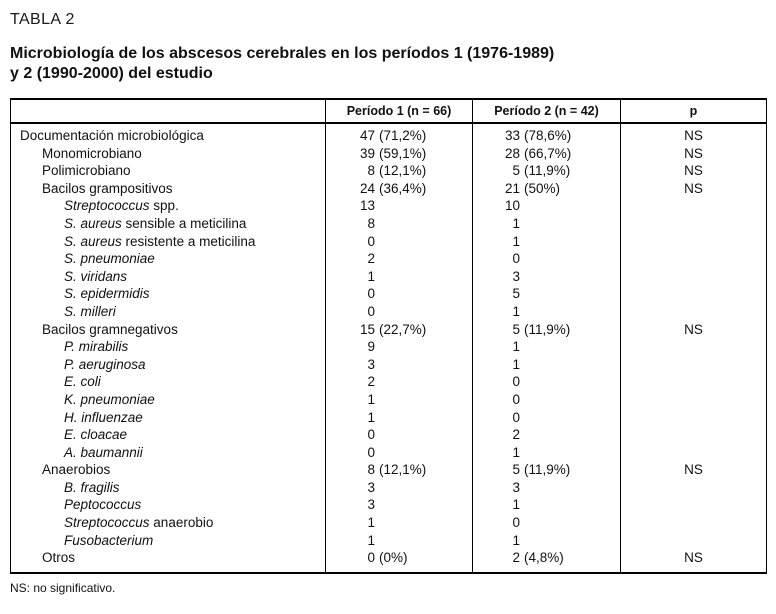 The height and width of the screenshot is (614, 776). What do you see at coordinates (42, 19) in the screenshot?
I see `table-number-label: TABLA 2` at bounding box center [42, 19].